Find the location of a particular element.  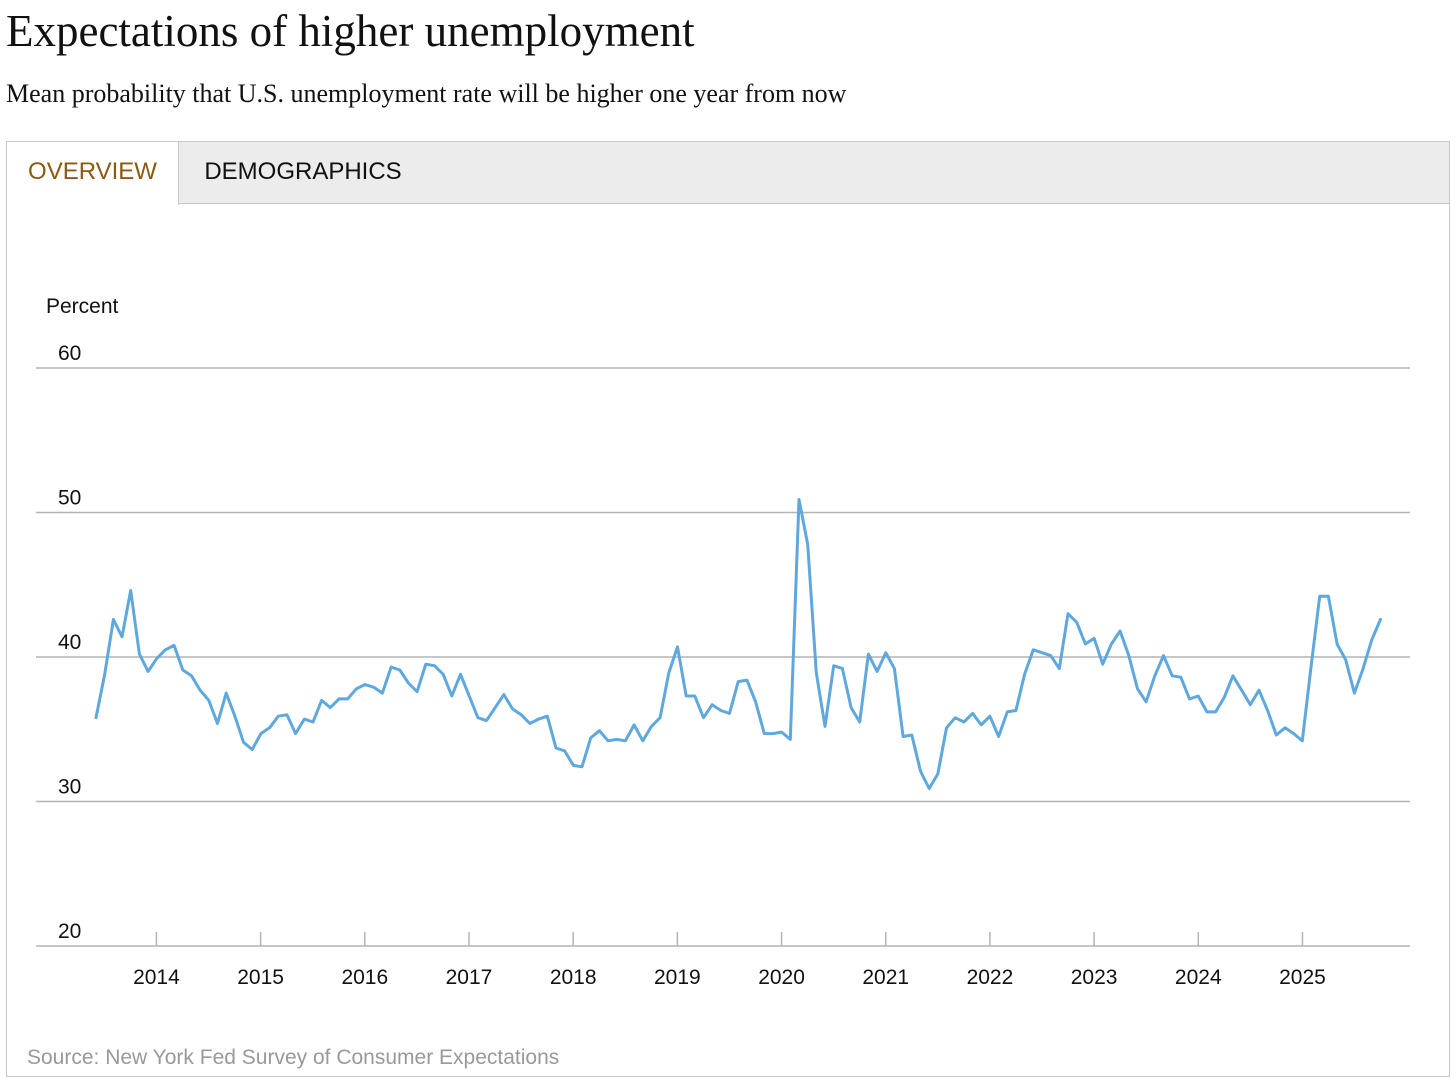

y-tick-label: 50 is located at coordinates (69, 498).